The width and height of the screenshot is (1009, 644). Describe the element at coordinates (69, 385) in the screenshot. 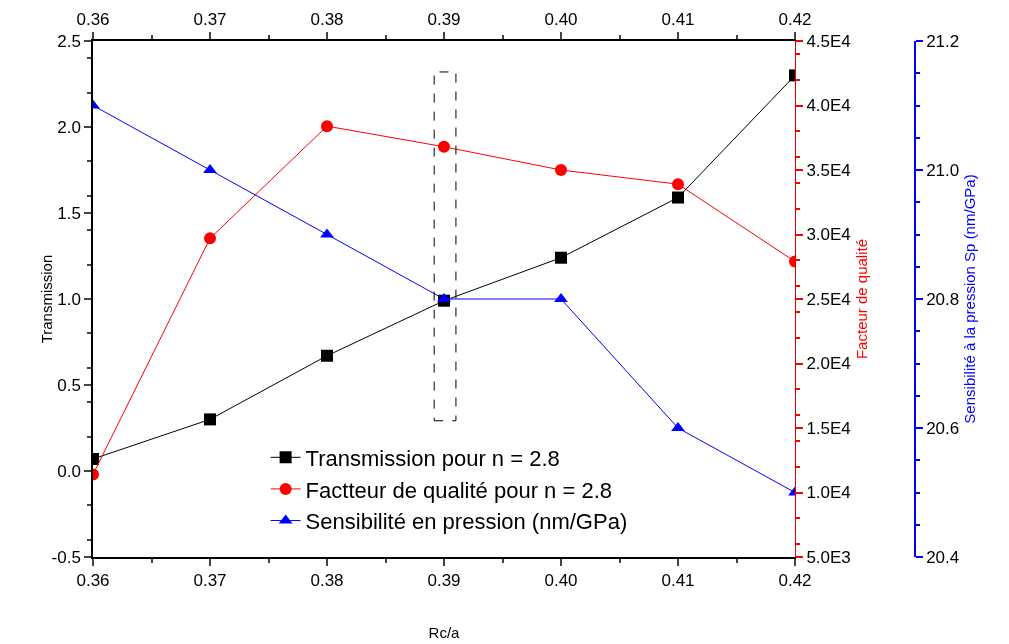

I see `y-tick-label: 0.5` at that location.